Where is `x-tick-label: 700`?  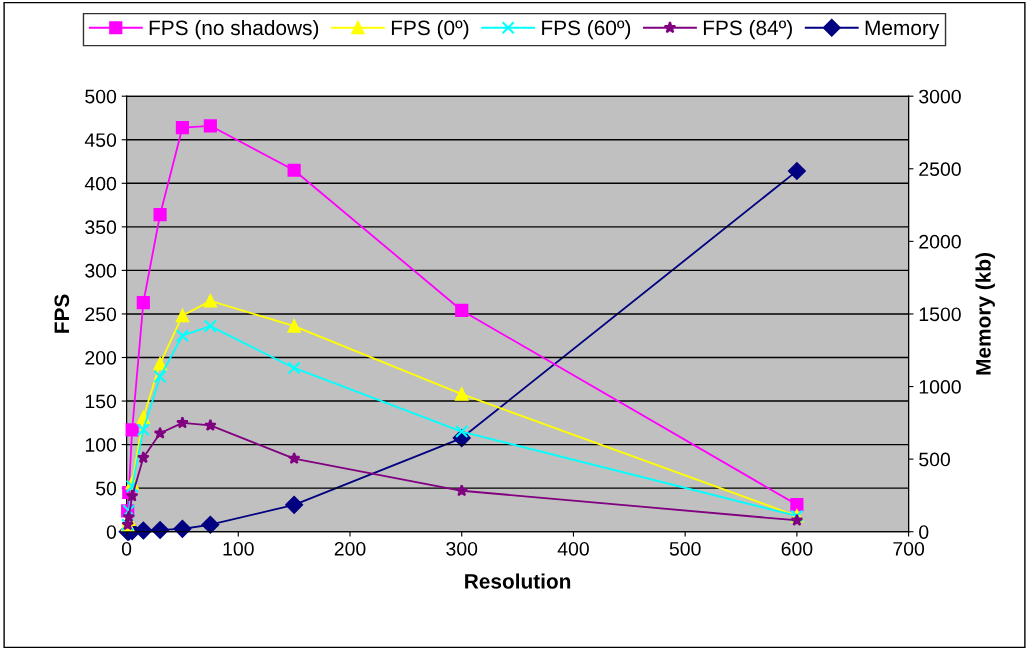 x-tick-label: 700 is located at coordinates (909, 548).